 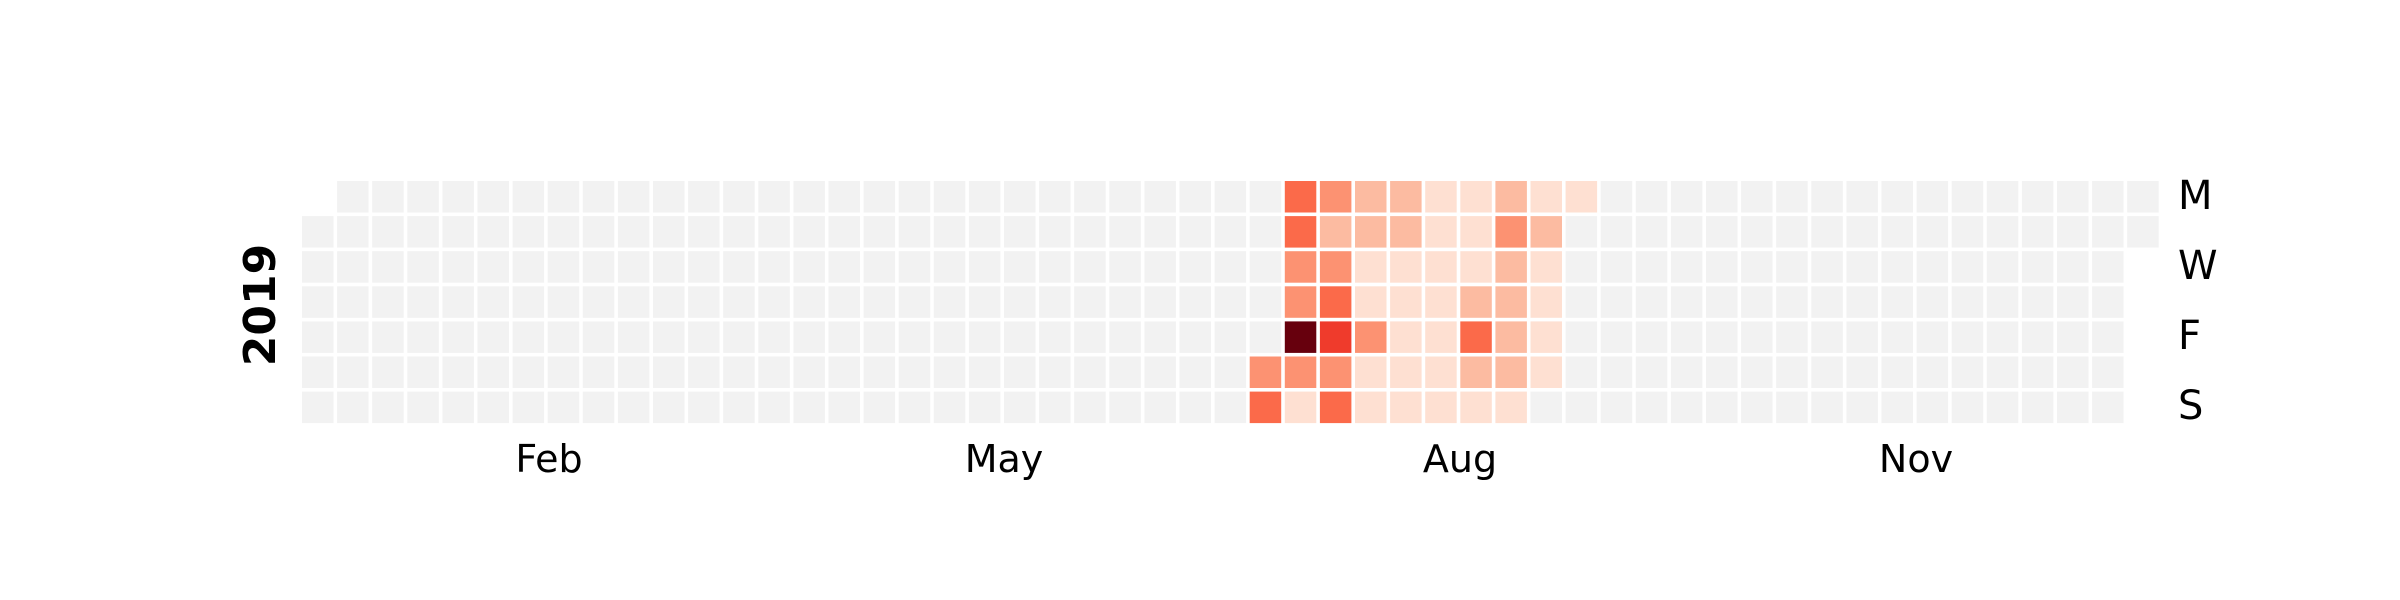 What do you see at coordinates (1916, 459) in the screenshot?
I see `month-label-nov: Nov` at bounding box center [1916, 459].